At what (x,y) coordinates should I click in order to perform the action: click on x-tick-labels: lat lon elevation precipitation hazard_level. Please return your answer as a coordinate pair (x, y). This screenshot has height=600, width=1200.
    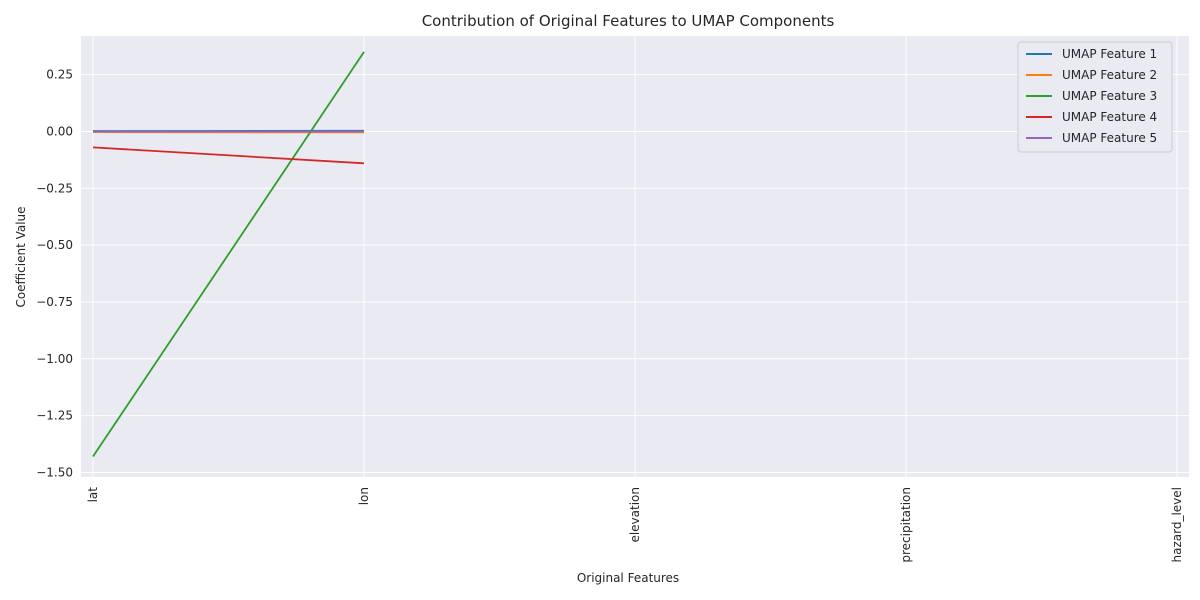
    Looking at the image, I should click on (635, 525).